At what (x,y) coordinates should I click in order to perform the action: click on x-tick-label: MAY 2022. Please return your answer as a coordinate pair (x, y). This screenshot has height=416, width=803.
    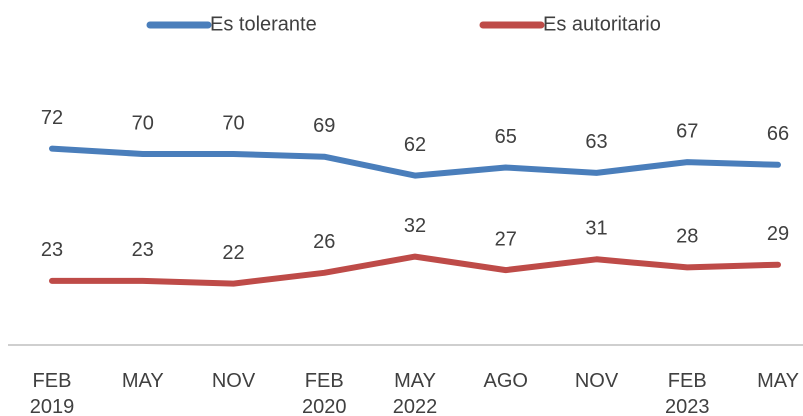
    Looking at the image, I should click on (415, 393).